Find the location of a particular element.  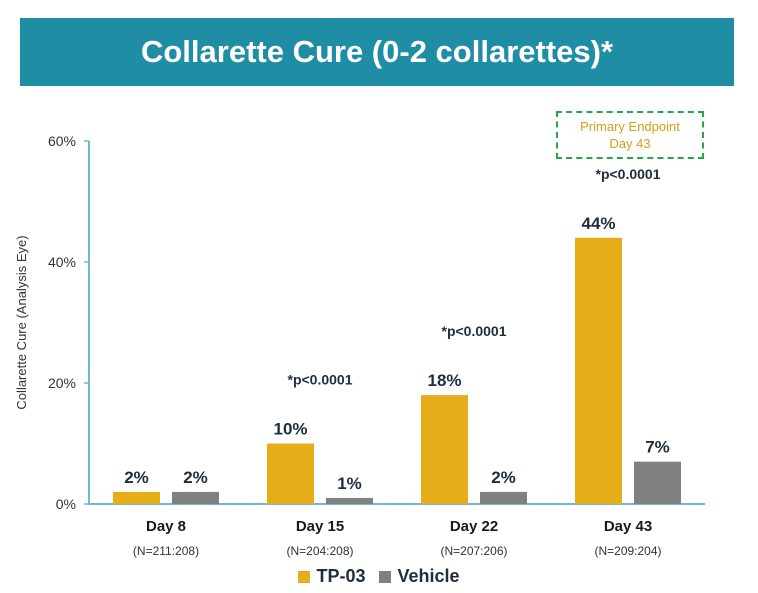

n-label: (N=204:208) is located at coordinates (319, 551).